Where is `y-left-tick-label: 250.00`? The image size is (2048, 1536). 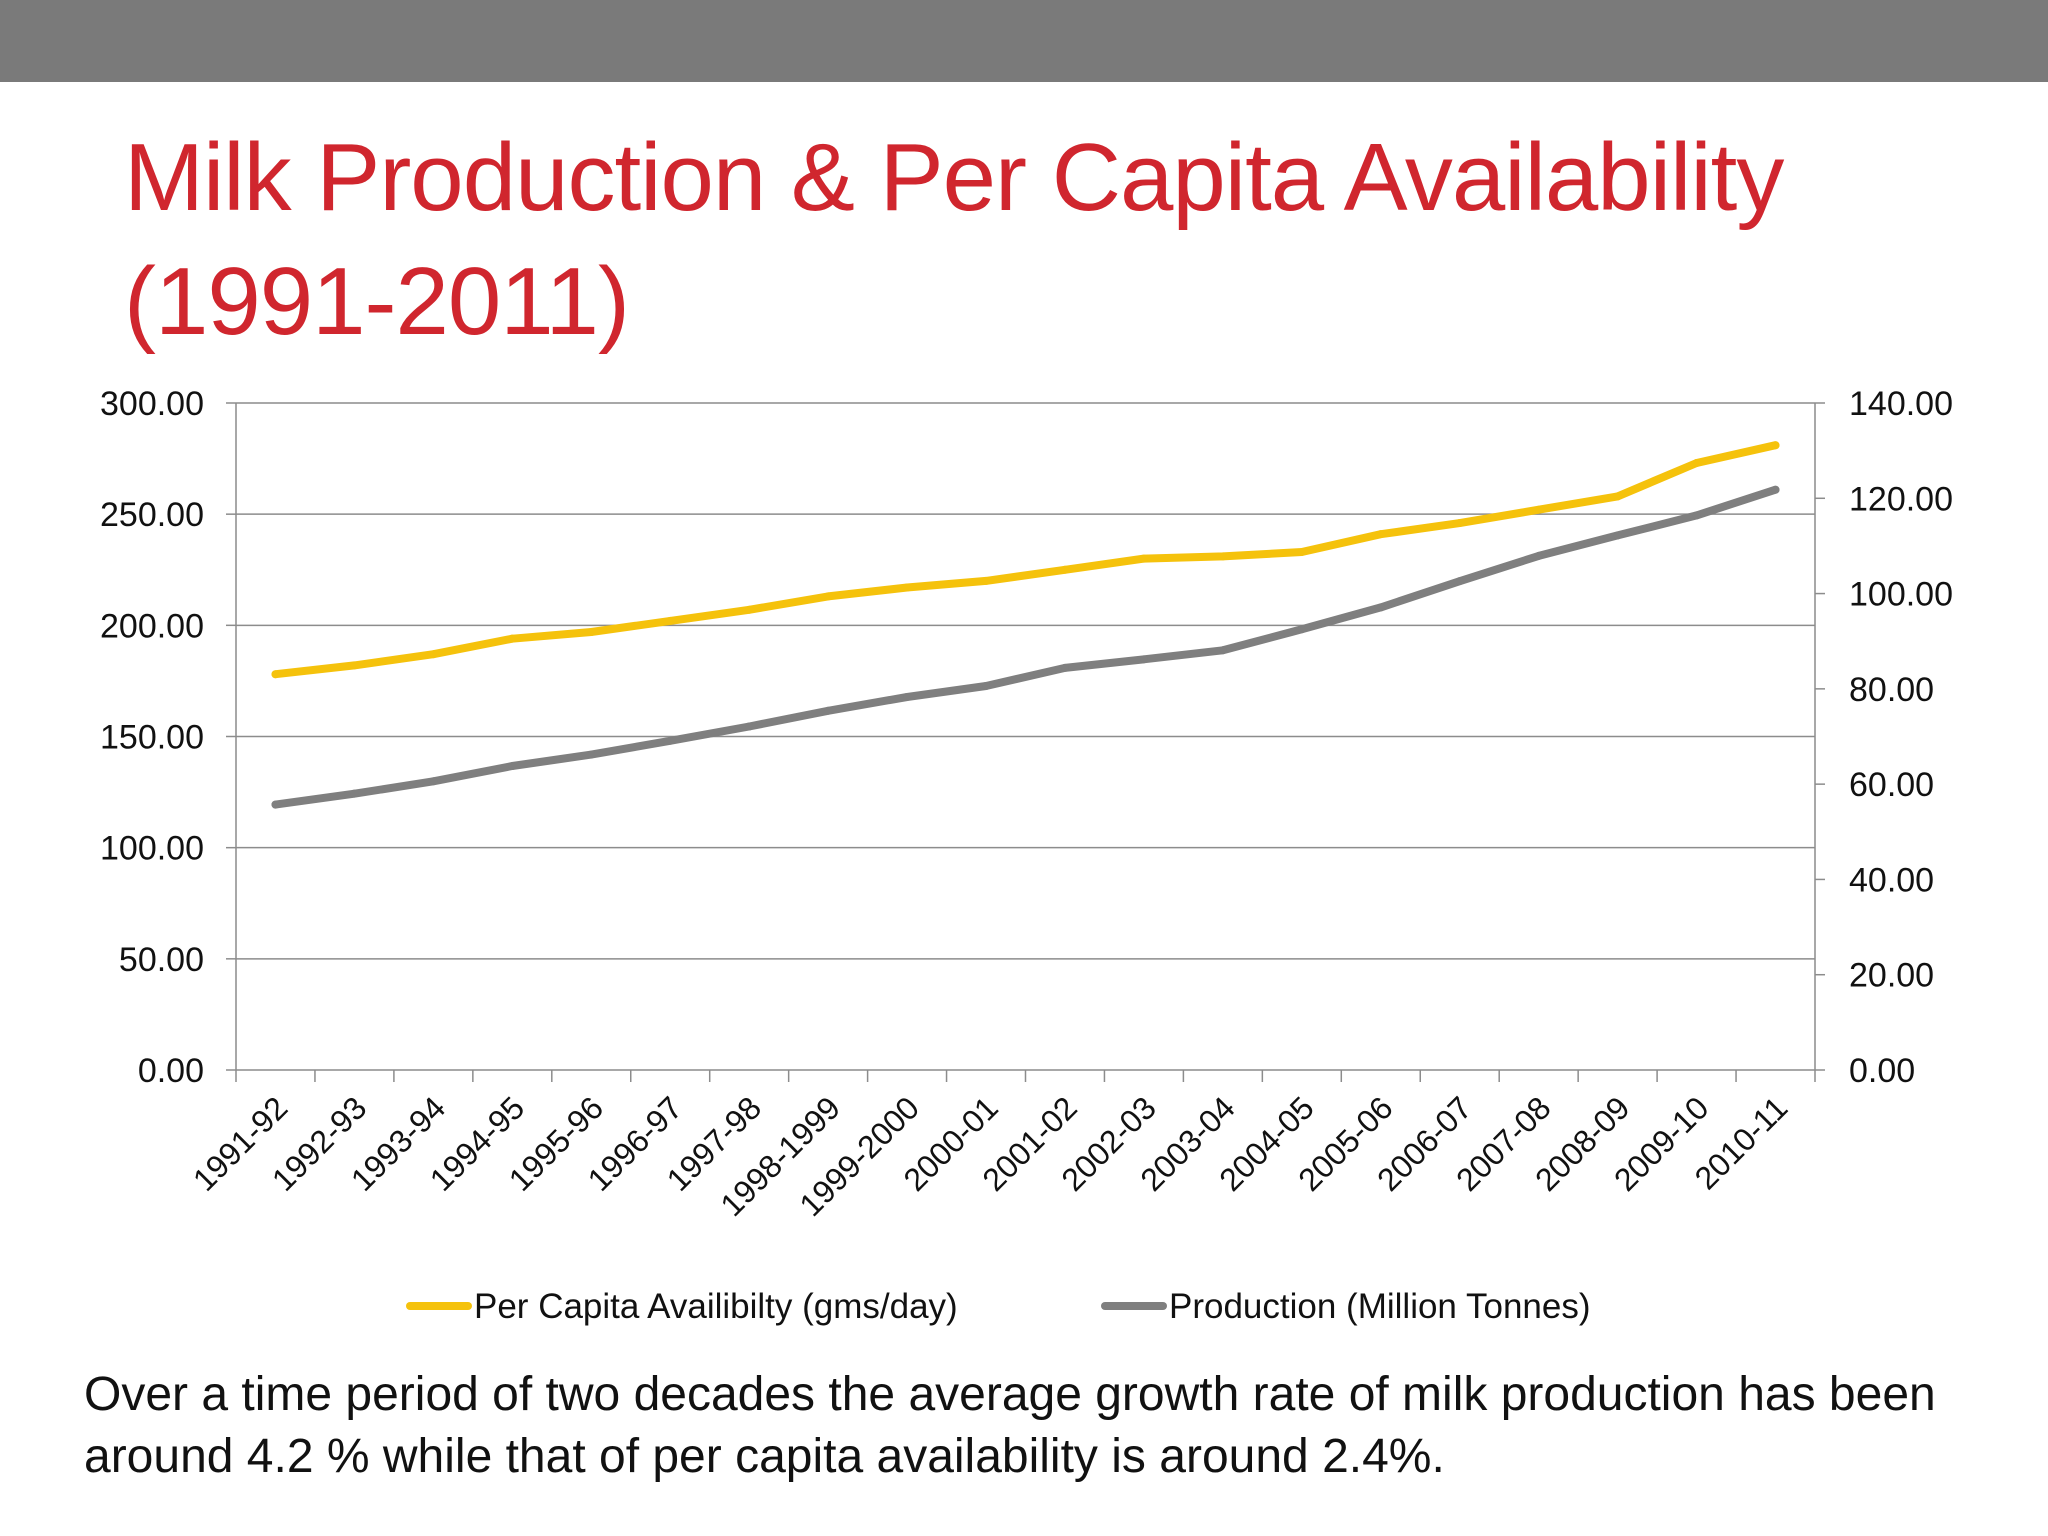 y-left-tick-label: 250.00 is located at coordinates (152, 515).